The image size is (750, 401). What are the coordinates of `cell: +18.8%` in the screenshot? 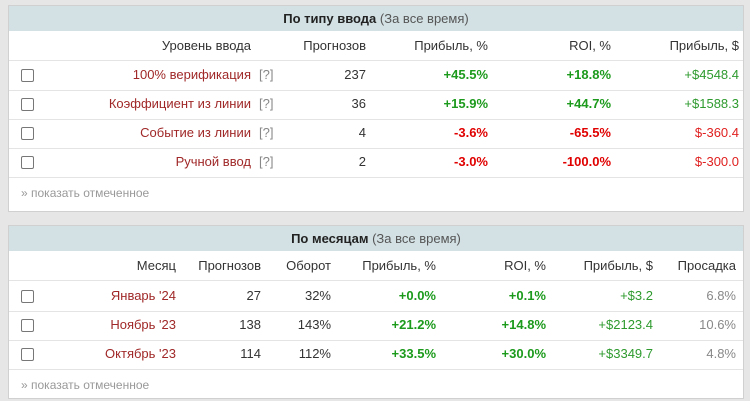 It's located at (588, 74).